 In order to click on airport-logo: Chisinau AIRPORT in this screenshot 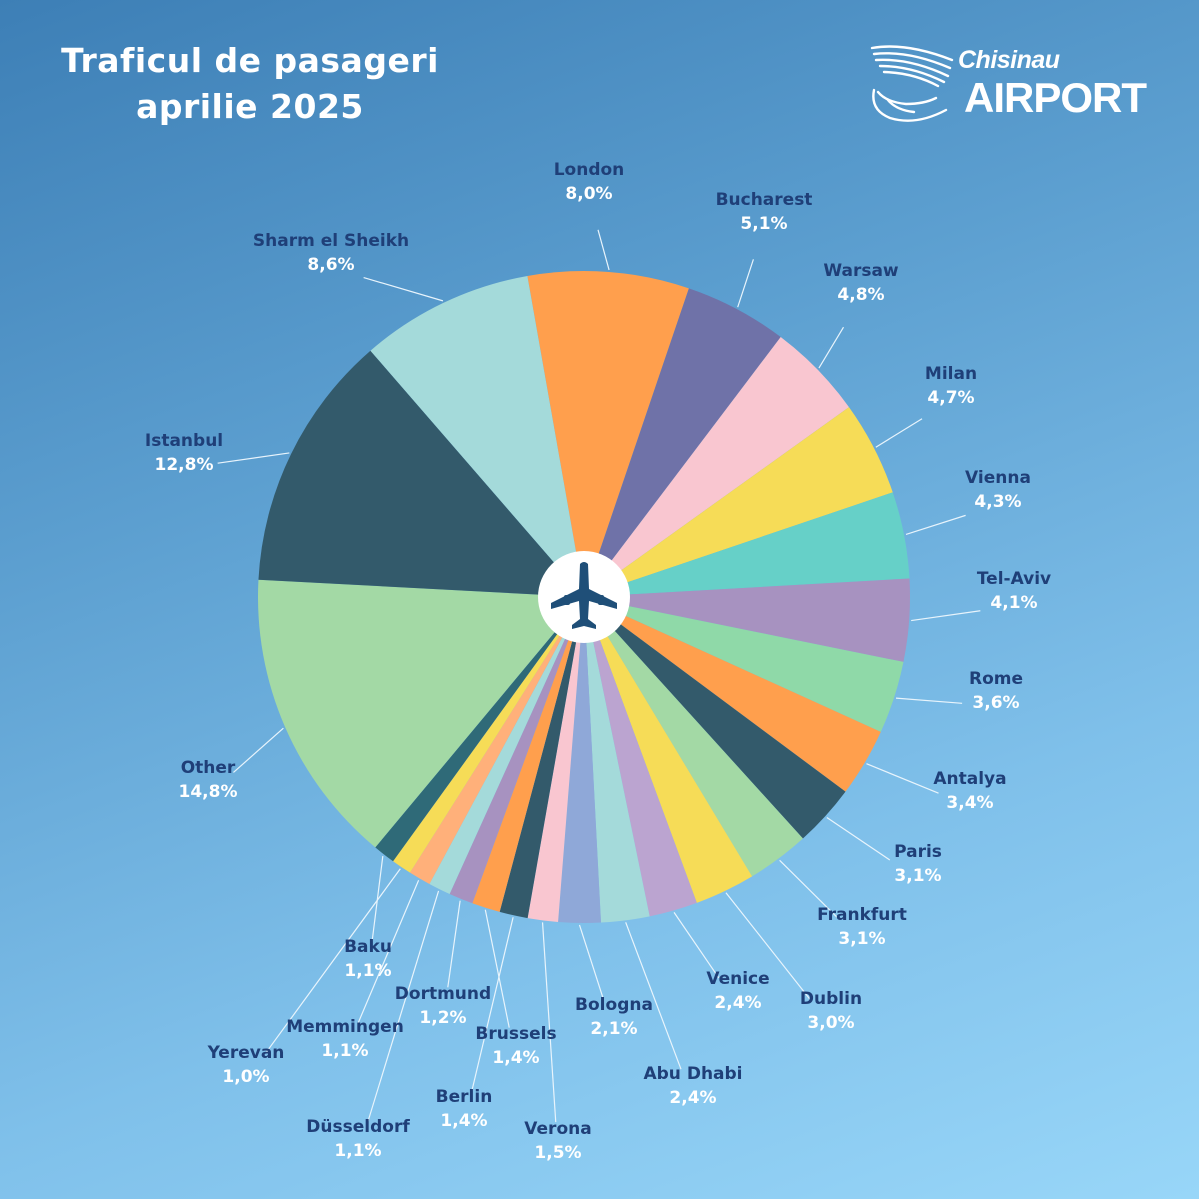, I will do `click(1016, 85)`.